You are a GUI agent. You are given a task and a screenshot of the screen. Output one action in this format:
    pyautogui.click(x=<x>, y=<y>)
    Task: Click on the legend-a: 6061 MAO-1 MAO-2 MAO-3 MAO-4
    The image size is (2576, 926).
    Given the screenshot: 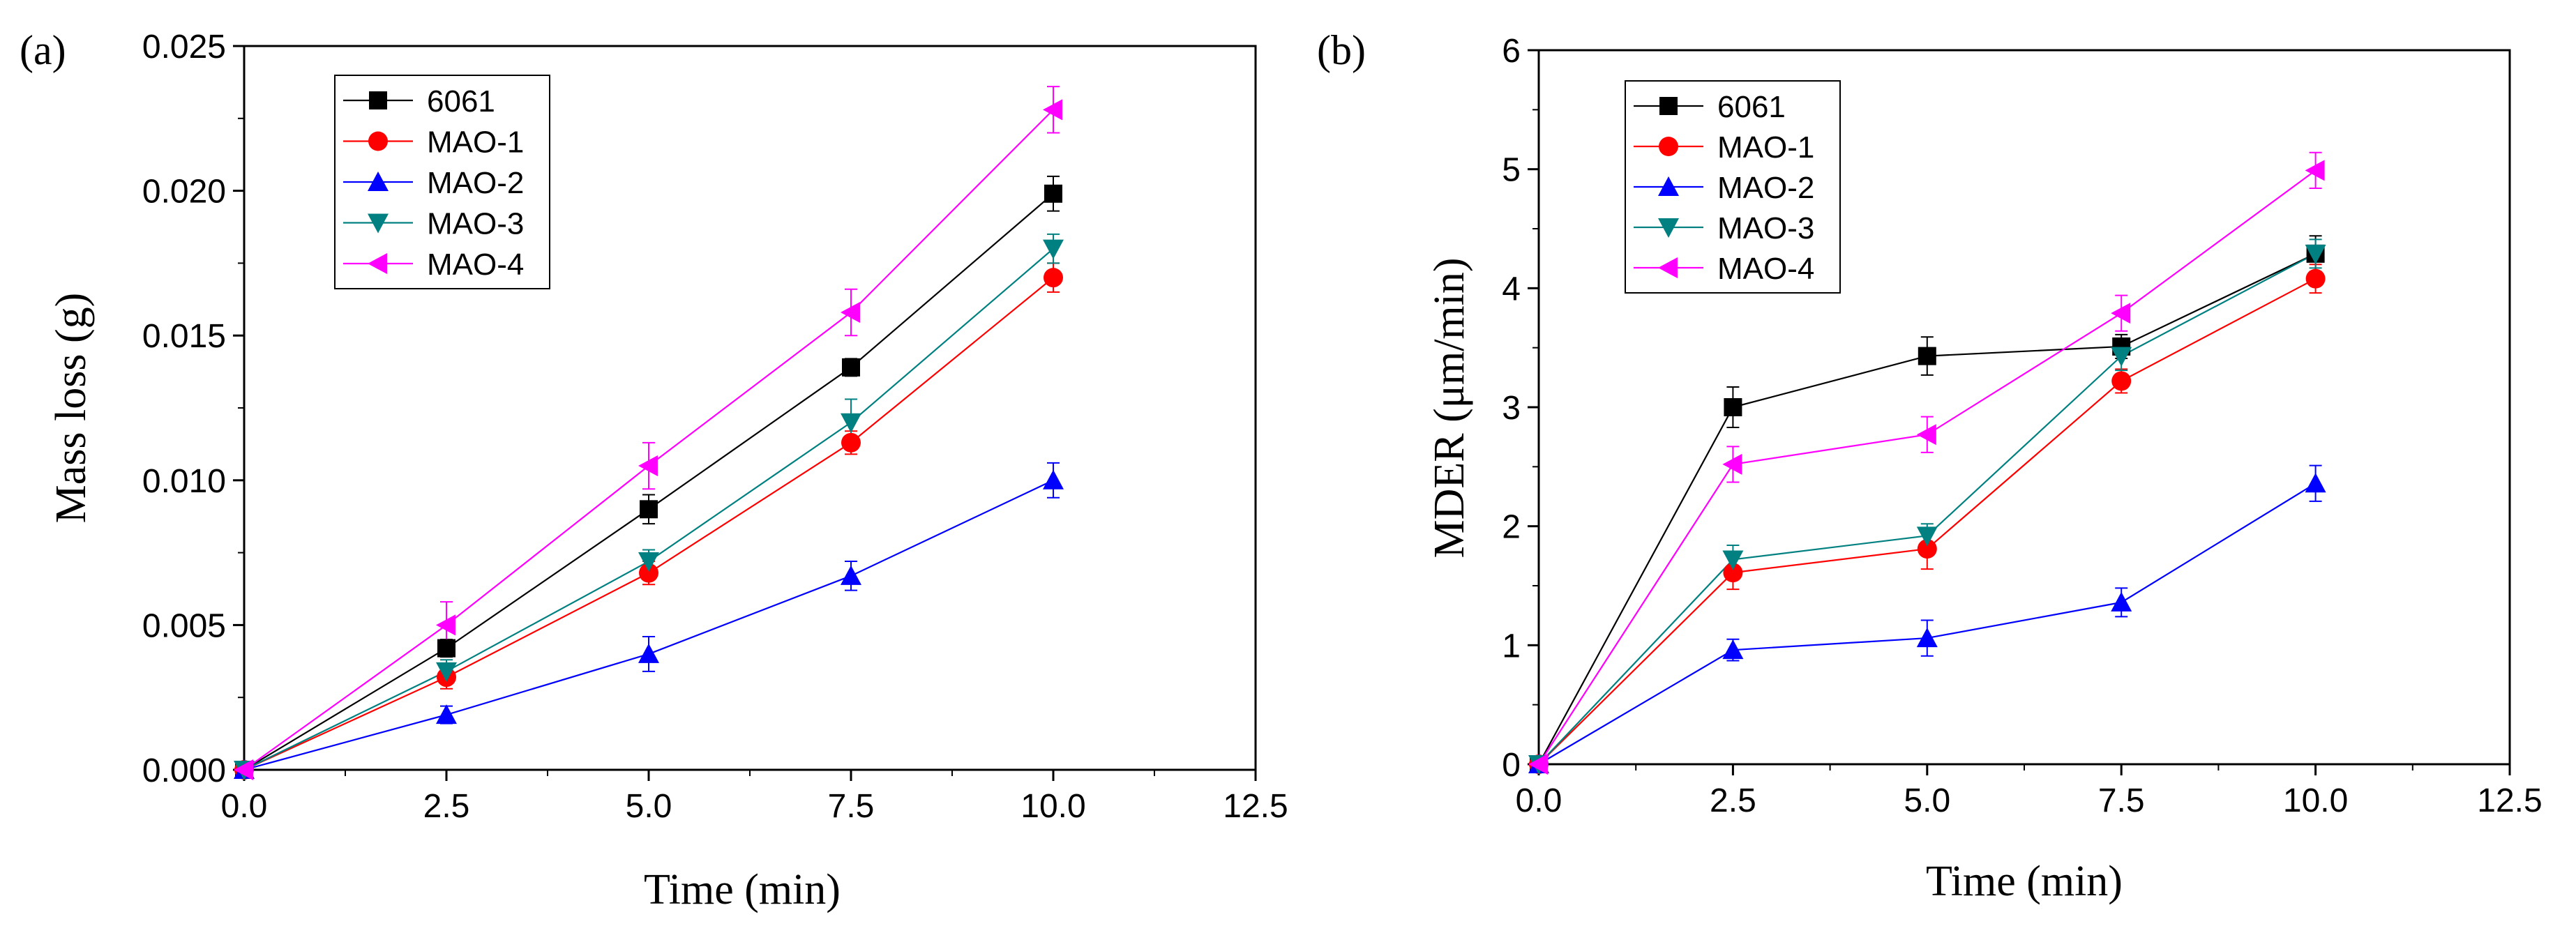 What is the action you would take?
    pyautogui.click(x=442, y=182)
    